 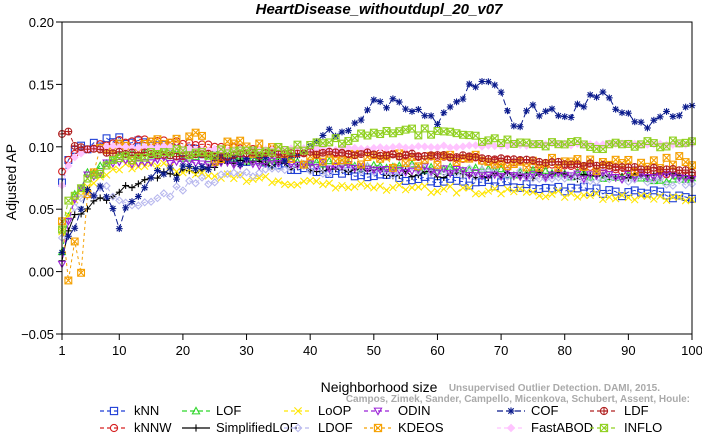 I want to click on legend-label: COF, so click(x=545, y=410).